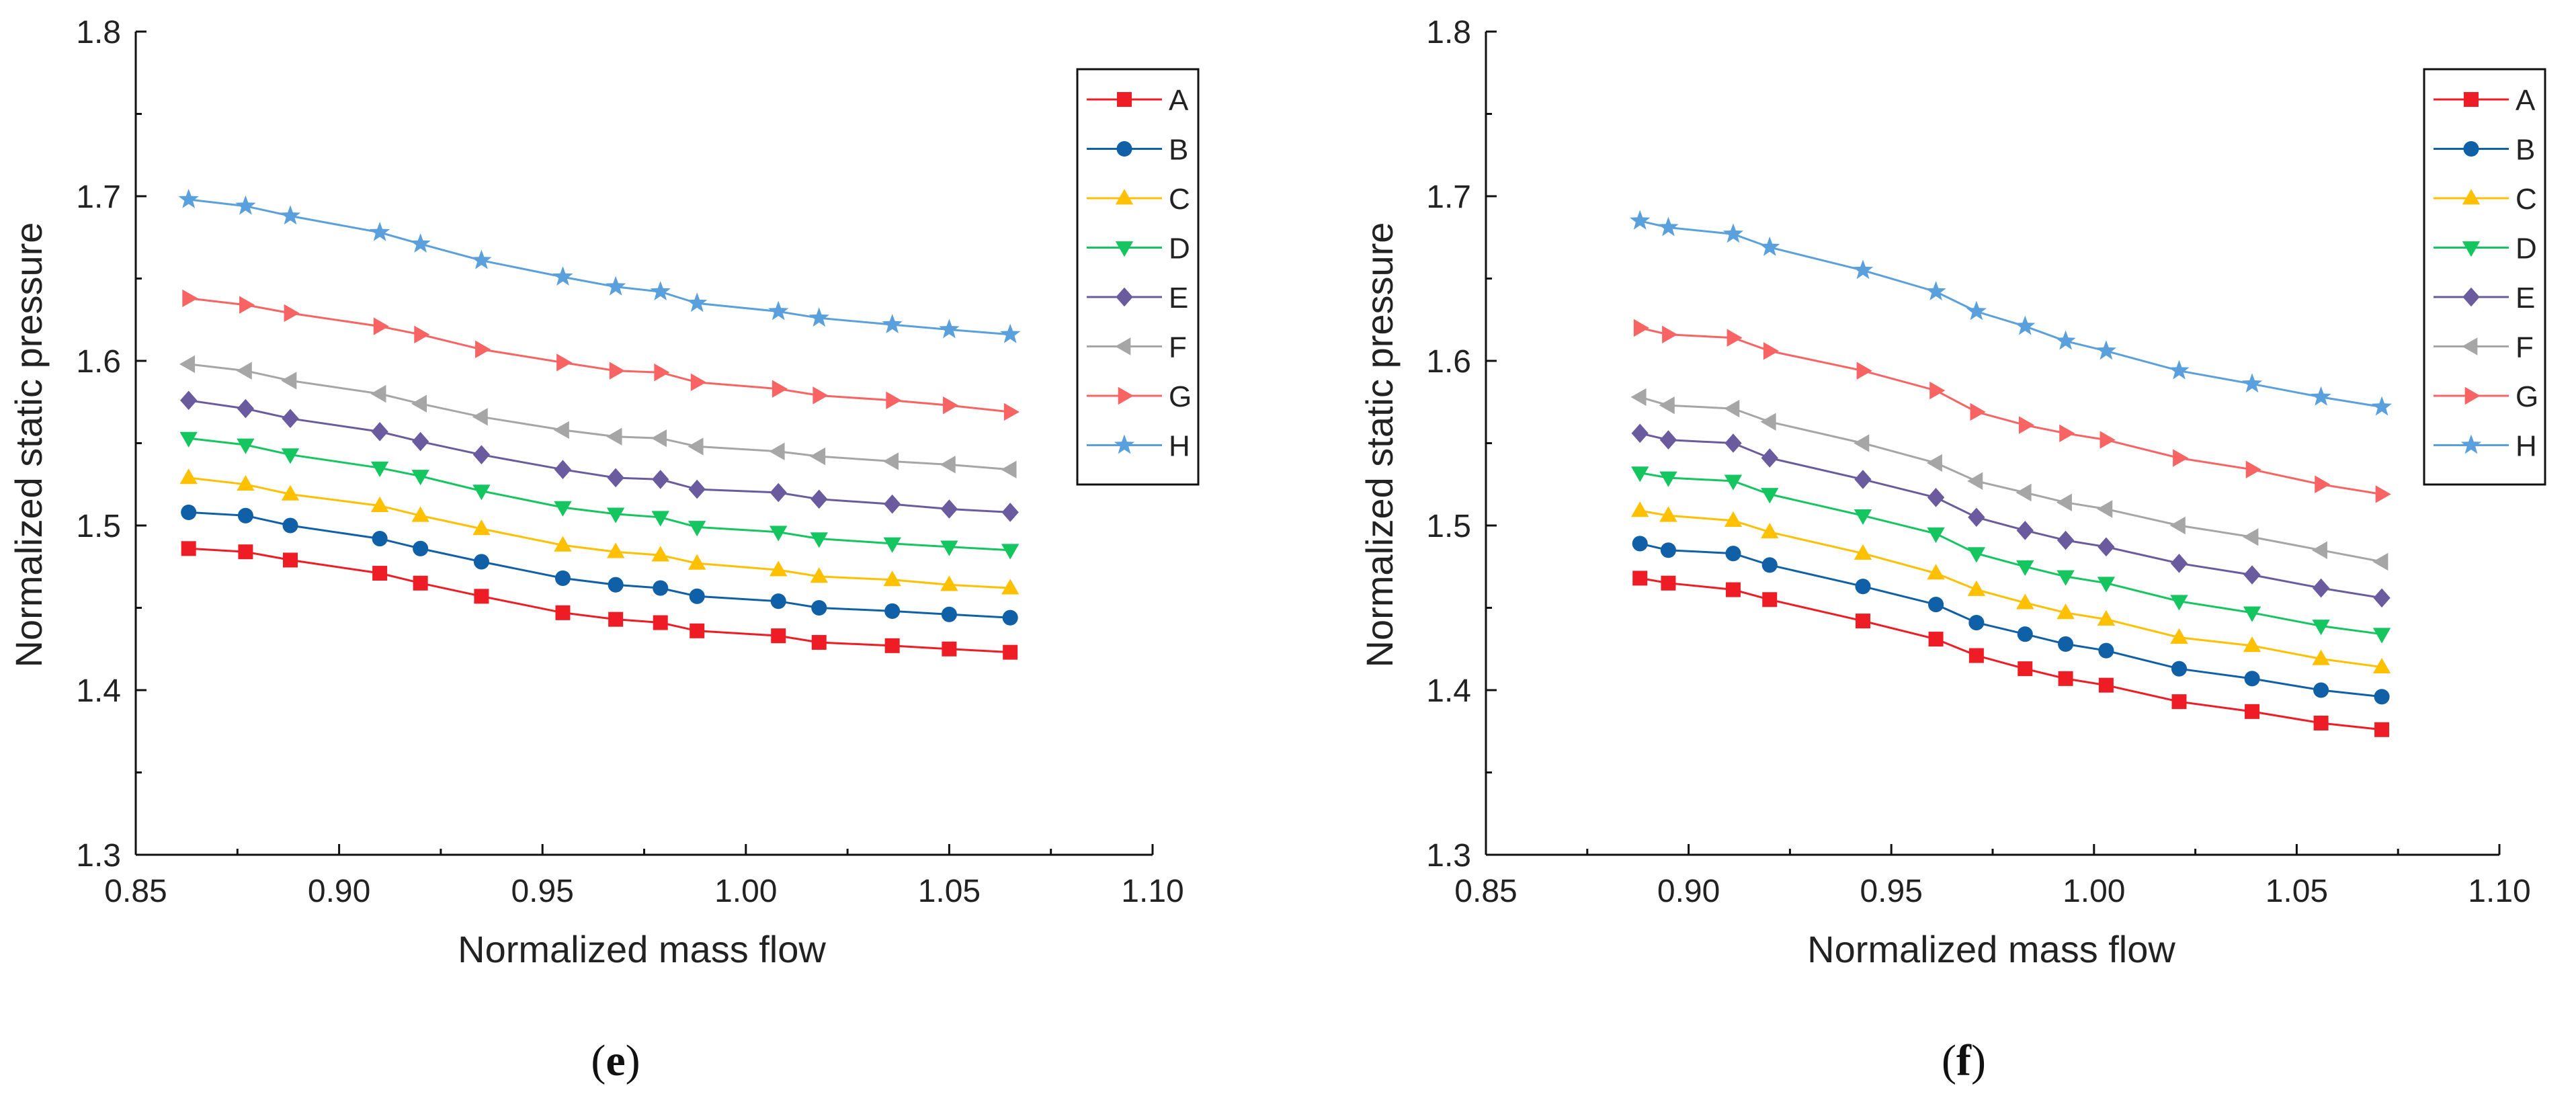  Describe the element at coordinates (1964, 1060) in the screenshot. I see `caption-letter: f` at that location.